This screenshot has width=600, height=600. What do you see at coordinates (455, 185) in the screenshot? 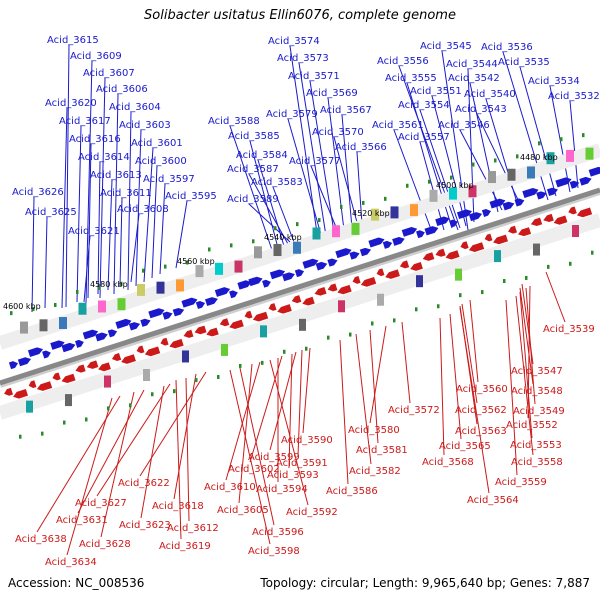
I see `scale-label: 4500 kbp` at bounding box center [455, 185].